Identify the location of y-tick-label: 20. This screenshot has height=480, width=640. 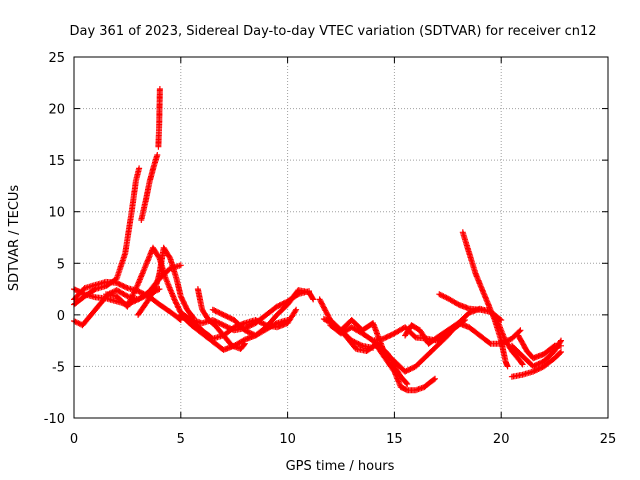
(56, 110).